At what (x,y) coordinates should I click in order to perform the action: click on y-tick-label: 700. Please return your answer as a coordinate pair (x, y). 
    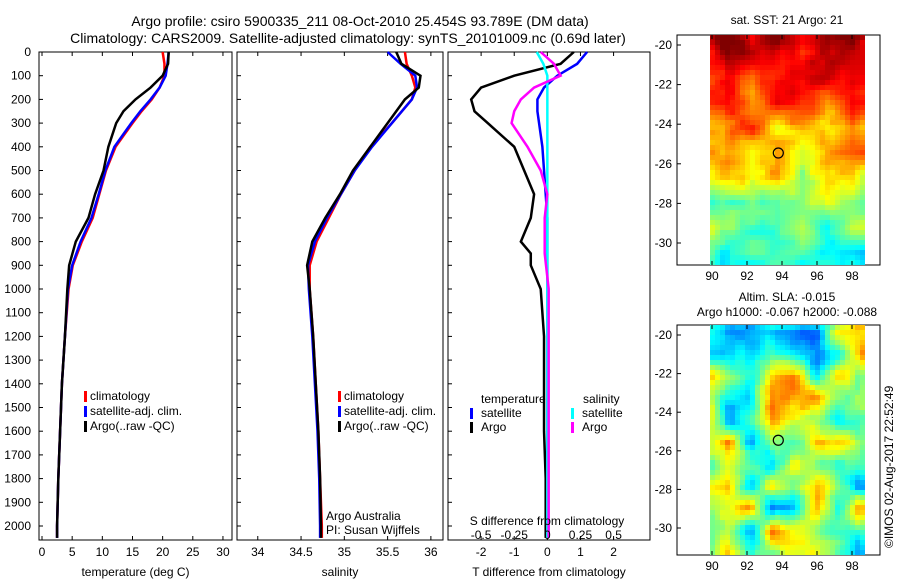
    Looking at the image, I should click on (21, 218).